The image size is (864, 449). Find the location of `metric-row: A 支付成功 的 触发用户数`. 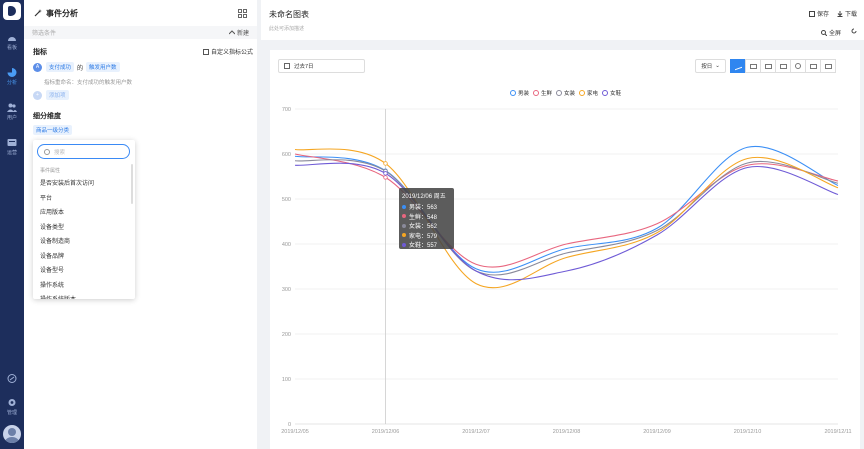

metric-row: A 支付成功 的 触发用户数 is located at coordinates (76, 67).